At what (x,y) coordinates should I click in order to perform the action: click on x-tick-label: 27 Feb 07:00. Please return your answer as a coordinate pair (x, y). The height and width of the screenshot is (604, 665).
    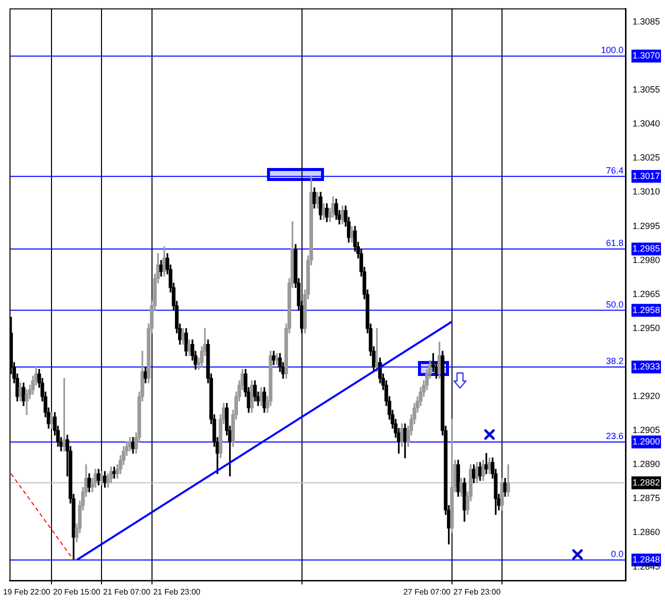
    Looking at the image, I should click on (427, 591).